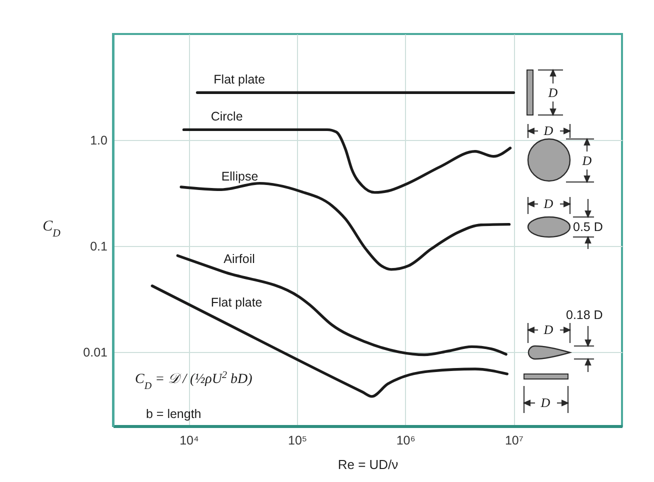 This screenshot has width=654, height=482. I want to click on y-tick-label: 1.0, so click(99, 140).